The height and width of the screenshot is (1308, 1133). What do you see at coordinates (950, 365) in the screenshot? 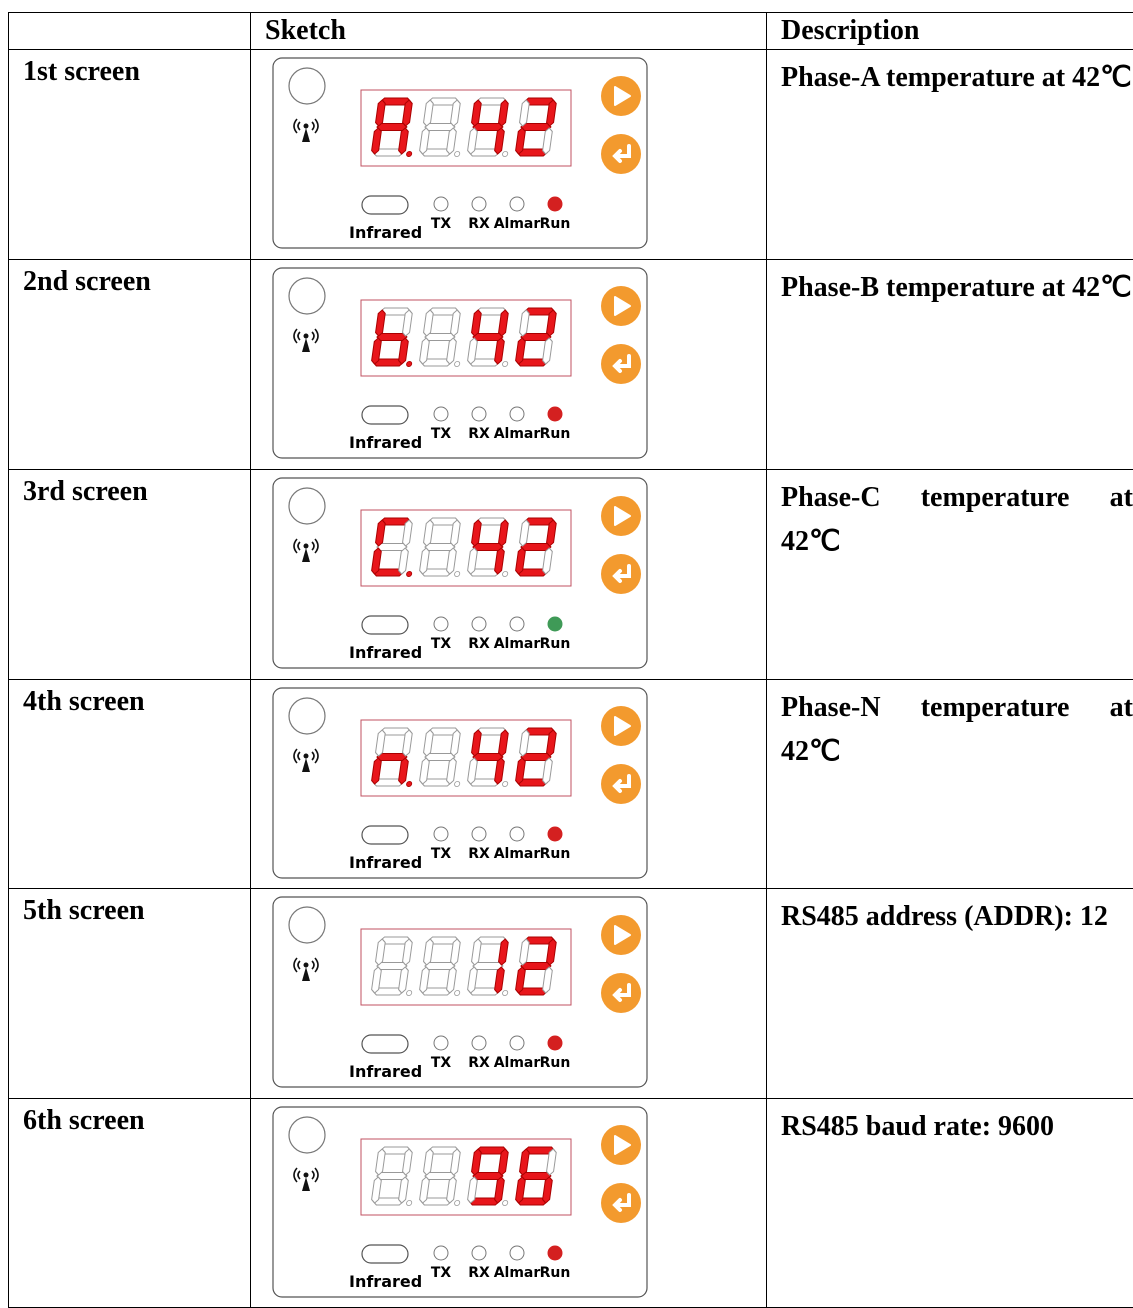
I see `row-description: Phase-B temperature at 42℃` at bounding box center [950, 365].